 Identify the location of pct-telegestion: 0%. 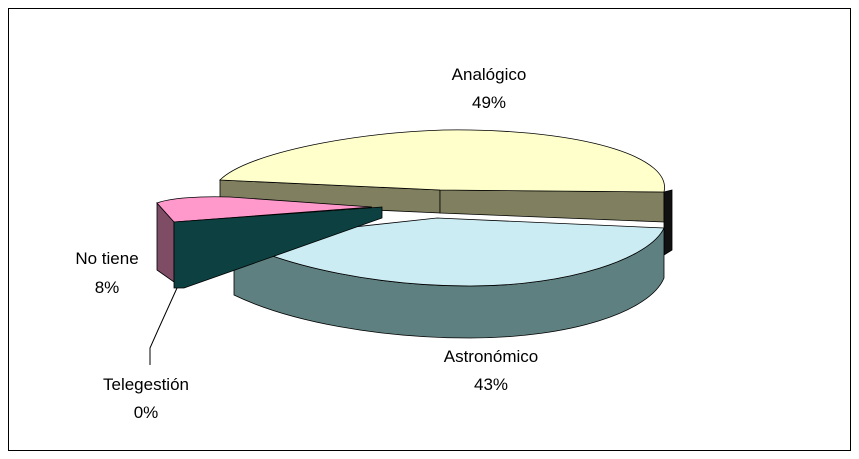
(146, 412).